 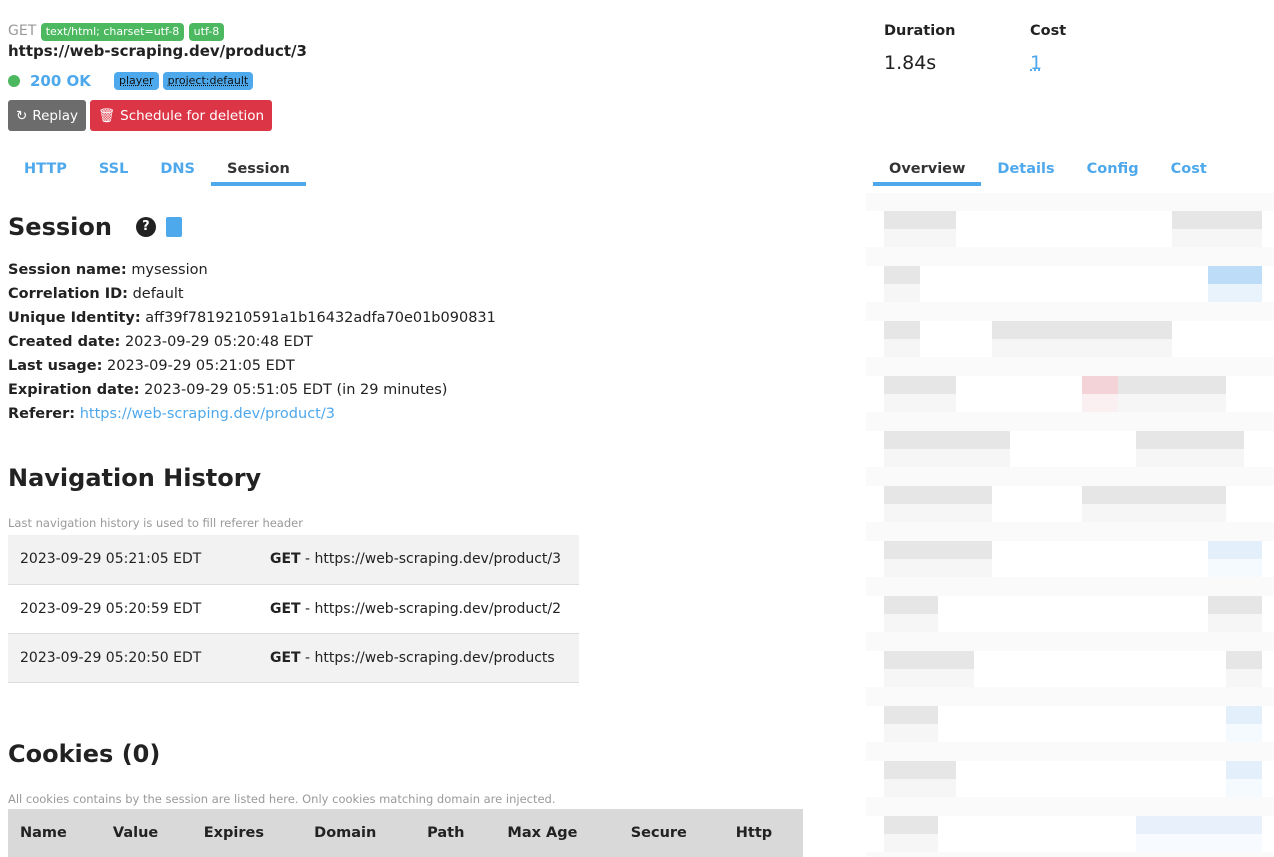 I want to click on tab-http: HTTP, so click(x=45, y=169).